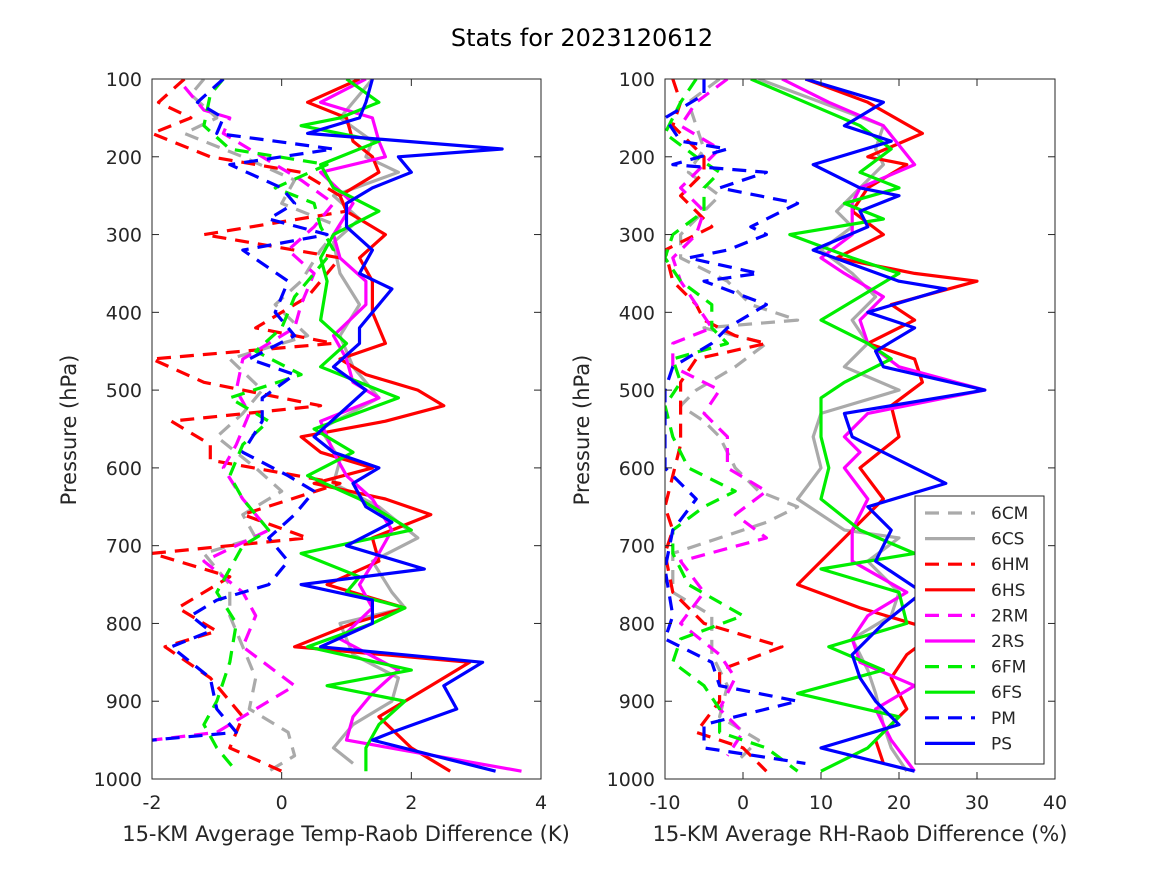 This screenshot has height=875, width=1167. I want to click on temp-series-2rm, so click(244, 413).